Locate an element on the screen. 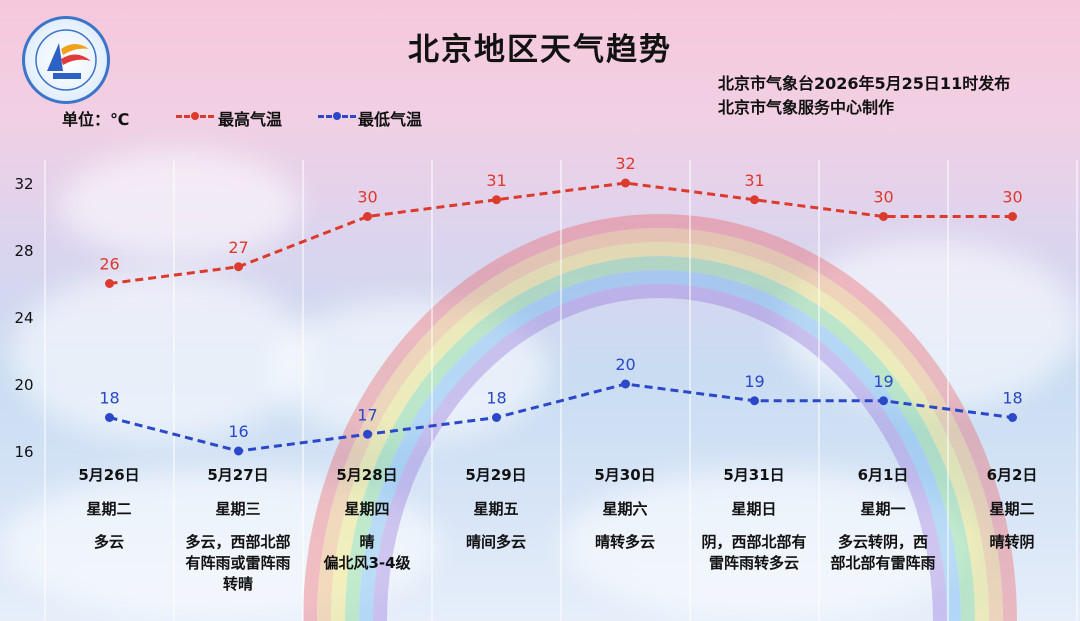 Image resolution: width=1080 pixels, height=621 pixels. weather-desc-line: 晴转阴 is located at coordinates (1012, 542).